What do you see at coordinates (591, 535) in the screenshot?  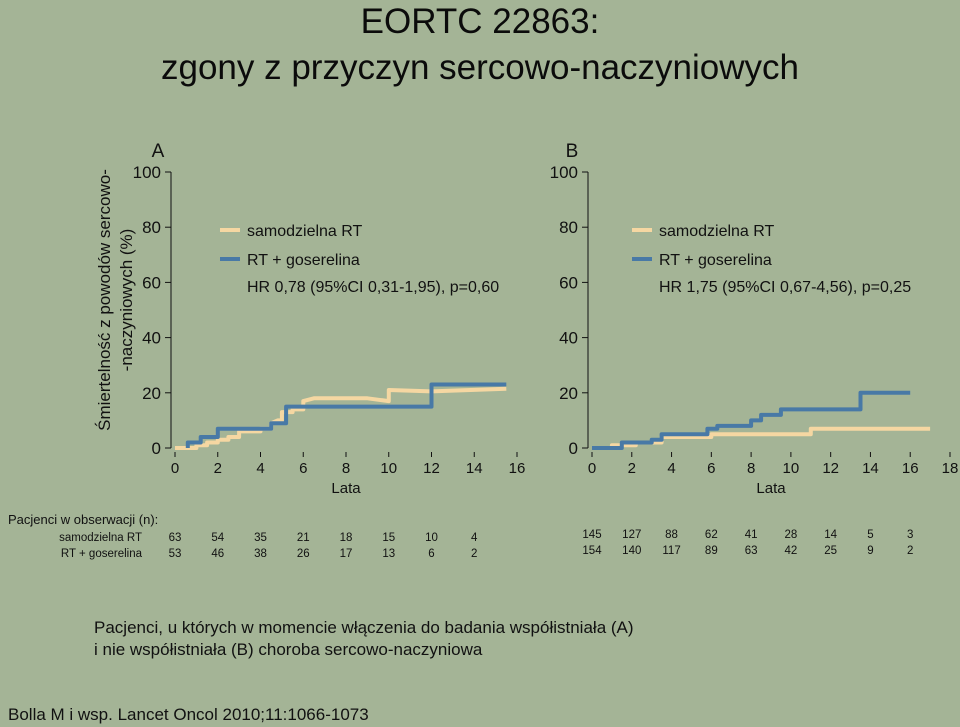 I see `at-risk-value: 145` at bounding box center [591, 535].